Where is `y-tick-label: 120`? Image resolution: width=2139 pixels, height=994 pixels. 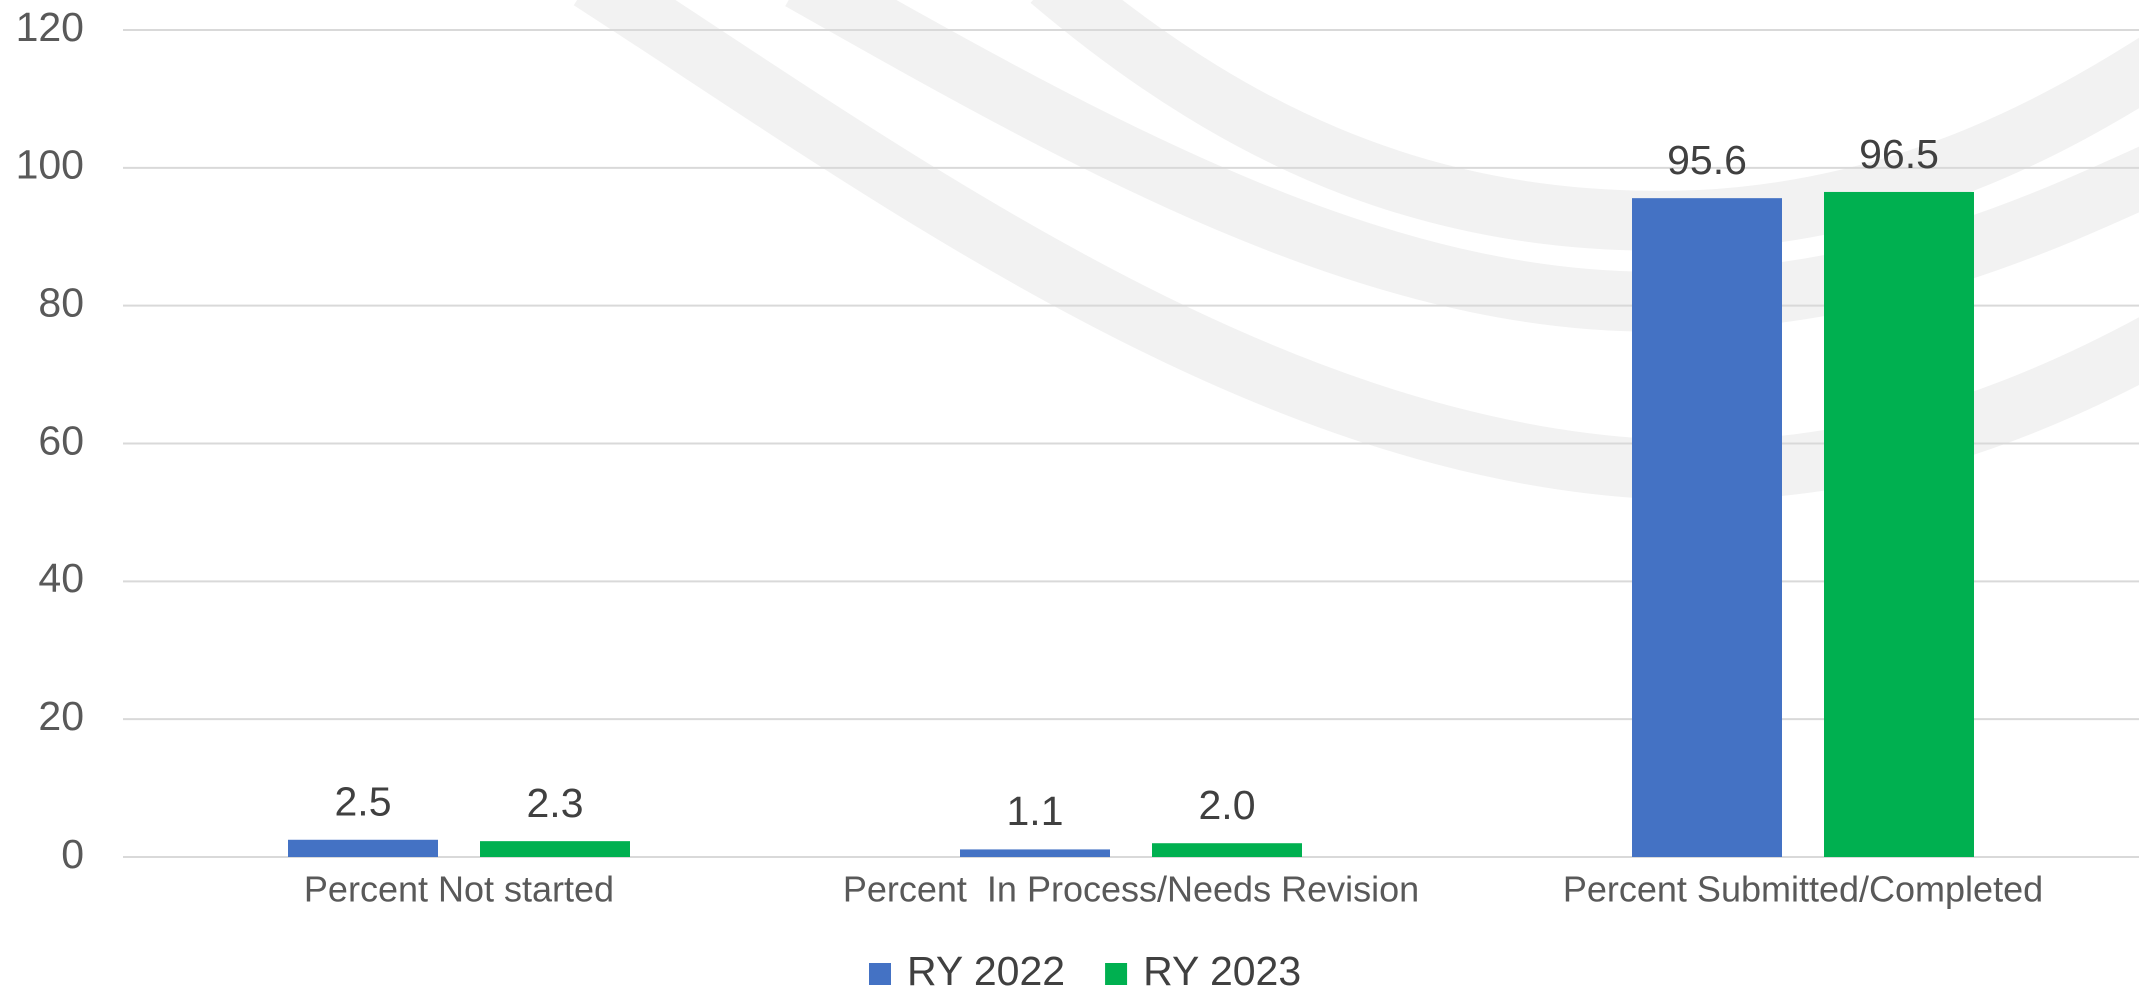
y-tick-label: 120 is located at coordinates (50, 27).